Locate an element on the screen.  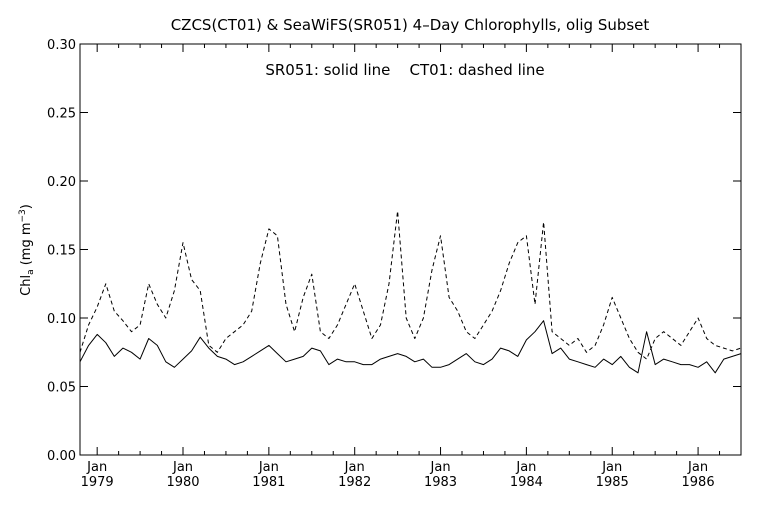
y-tick-label: 0.30 is located at coordinates (61, 45).